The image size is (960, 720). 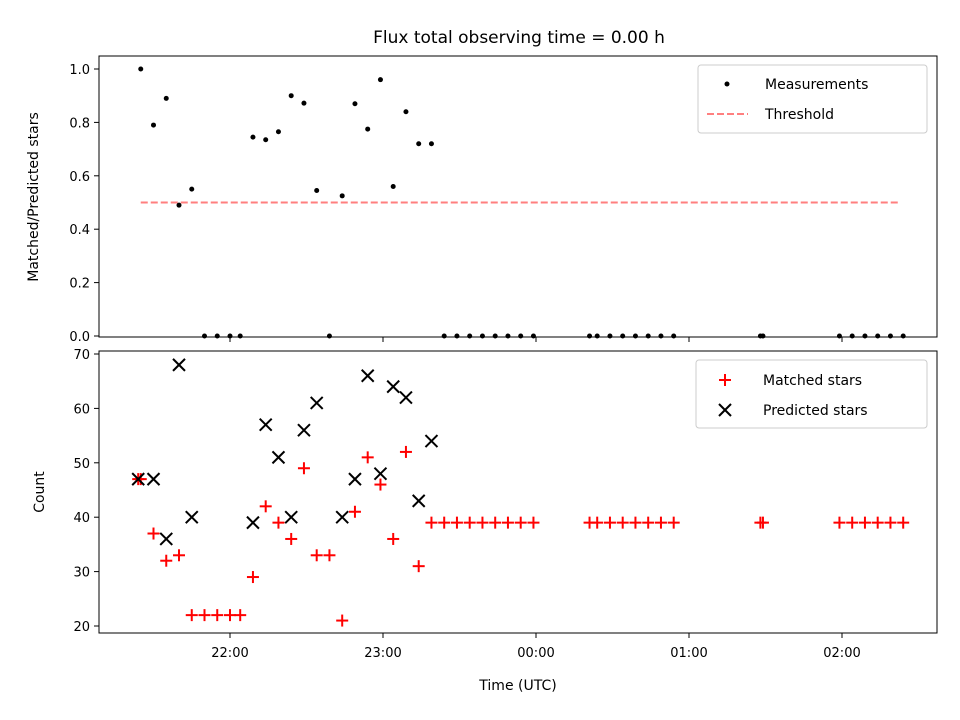 I want to click on bottom-legend-box, so click(x=811, y=394).